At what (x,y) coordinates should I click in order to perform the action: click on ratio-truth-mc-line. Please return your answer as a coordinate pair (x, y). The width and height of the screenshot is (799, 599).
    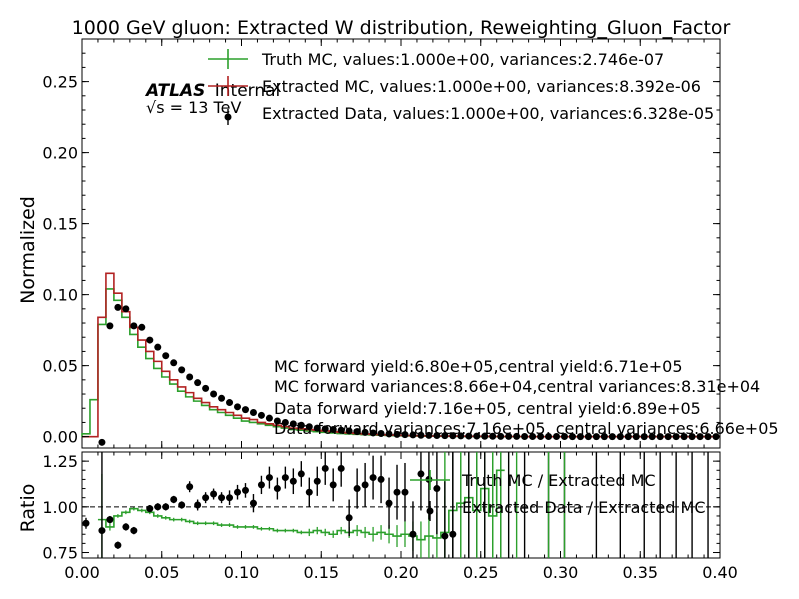
    Looking at the image, I should click on (301, 505).